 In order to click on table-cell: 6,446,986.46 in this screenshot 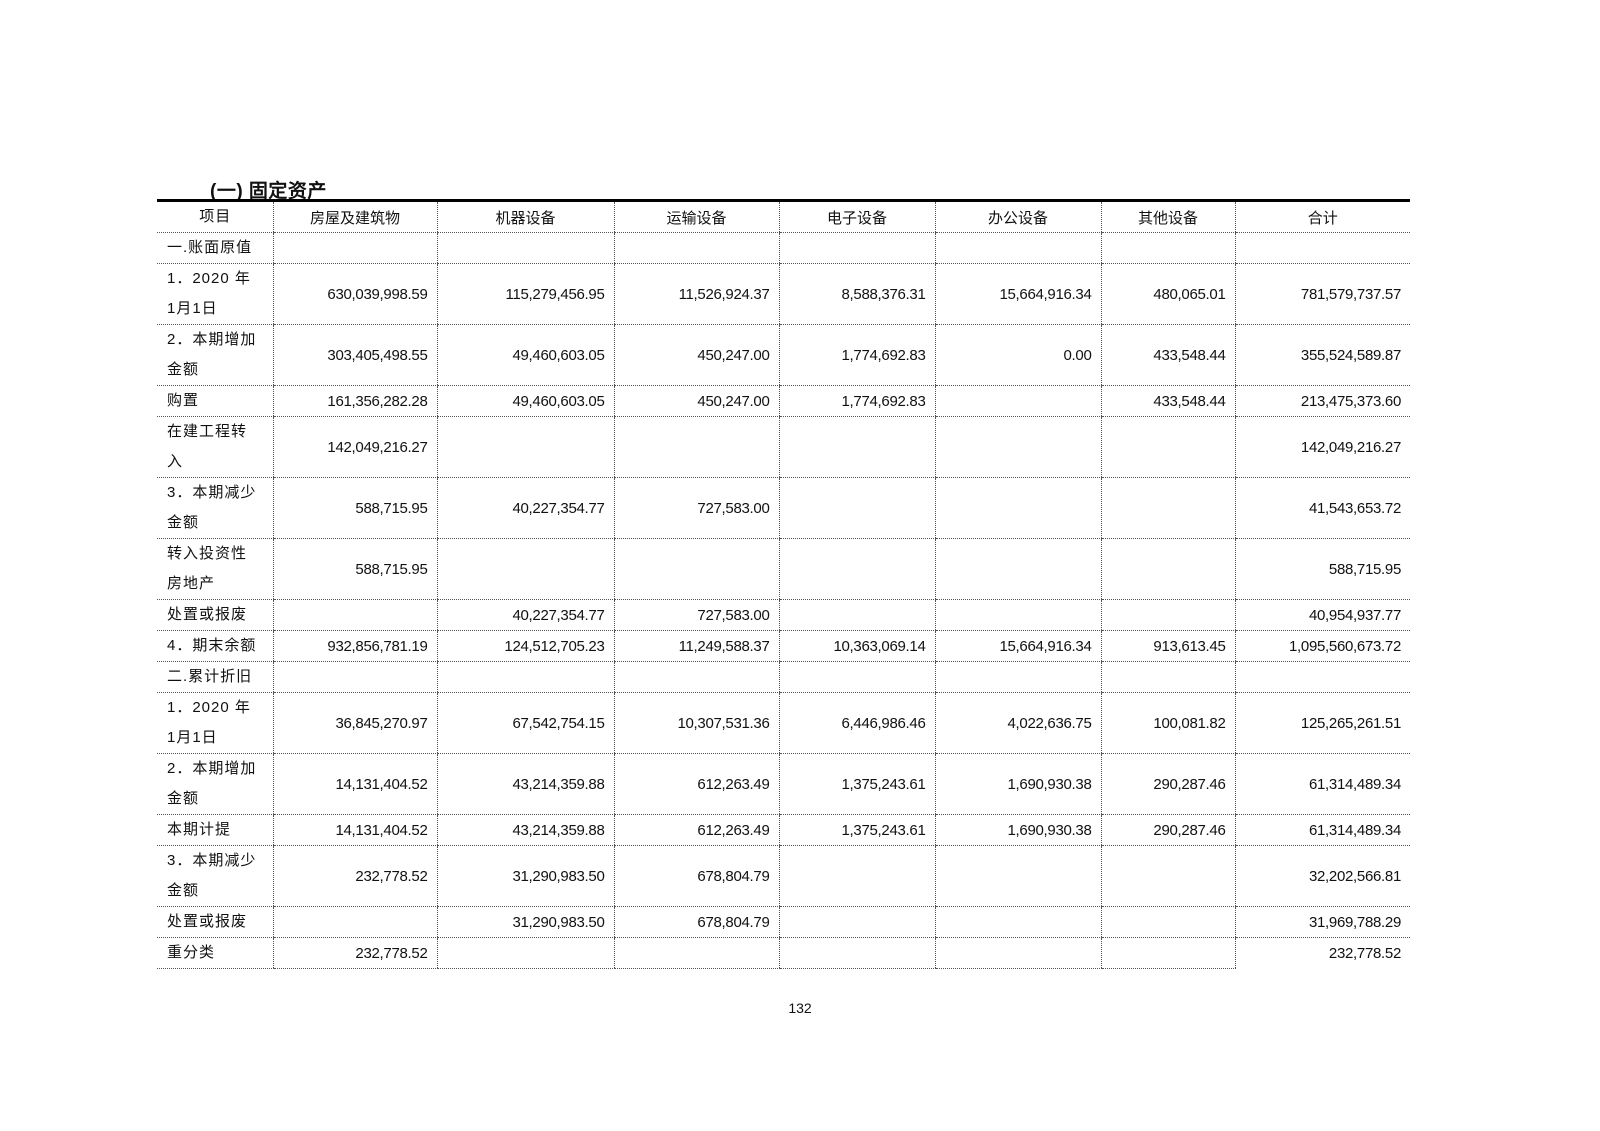, I will do `click(856, 723)`.